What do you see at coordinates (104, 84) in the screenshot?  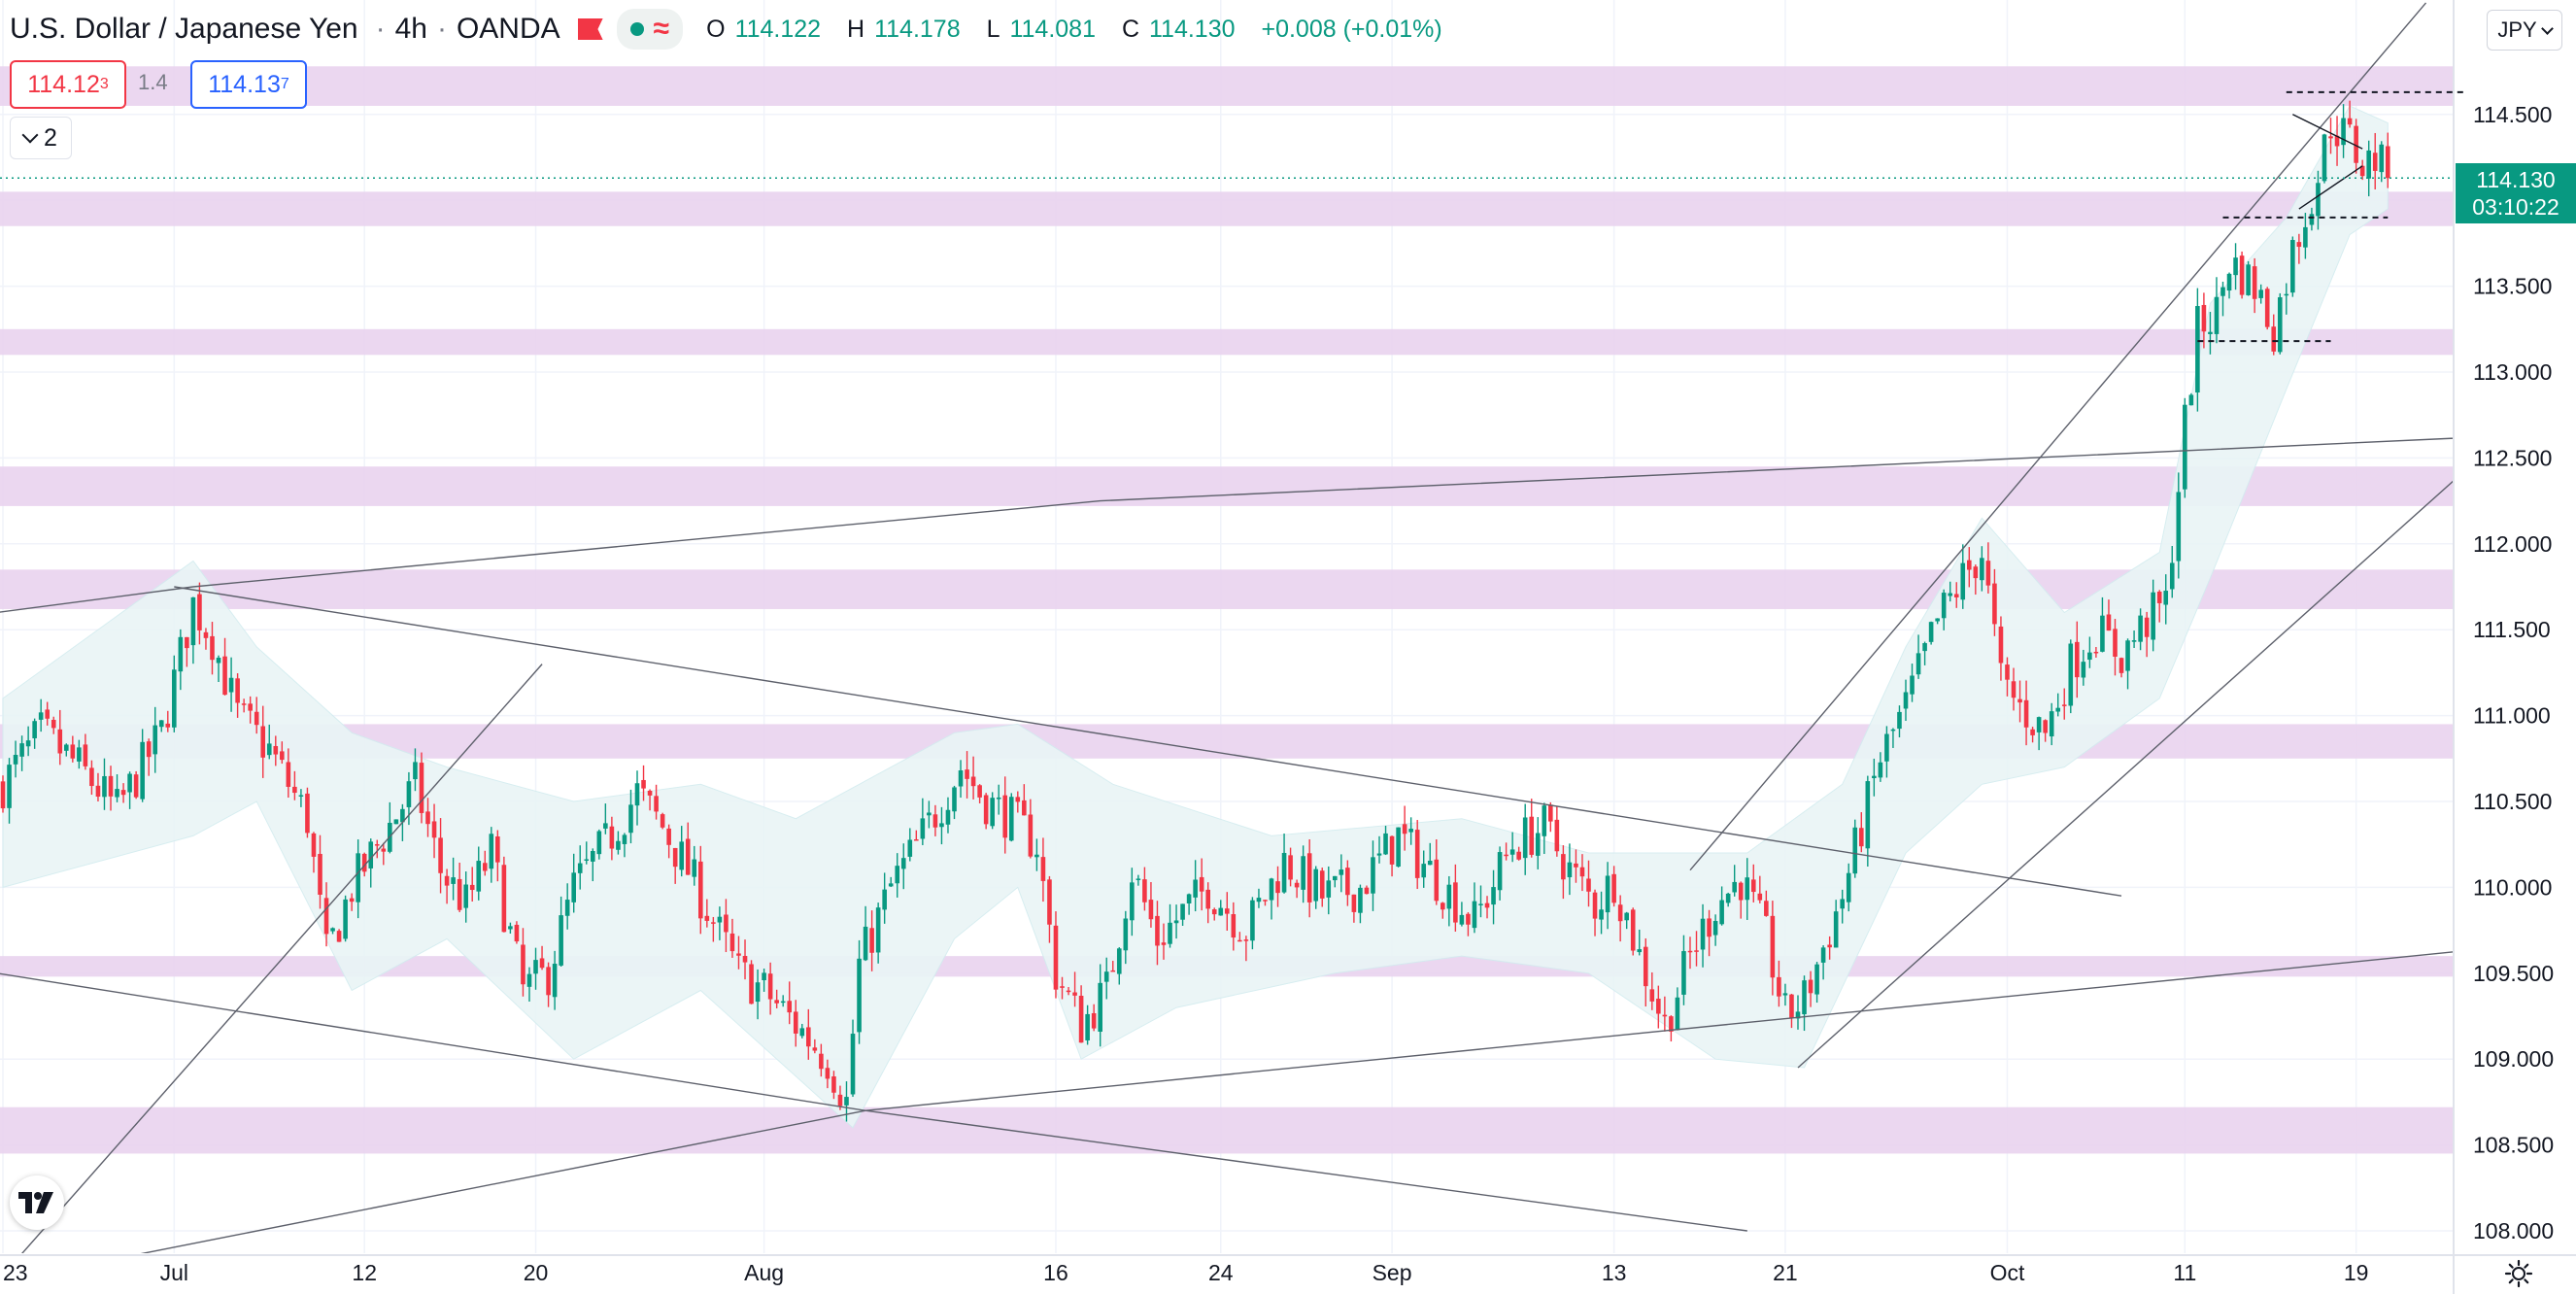 I see `sell-price-pipette: 3` at bounding box center [104, 84].